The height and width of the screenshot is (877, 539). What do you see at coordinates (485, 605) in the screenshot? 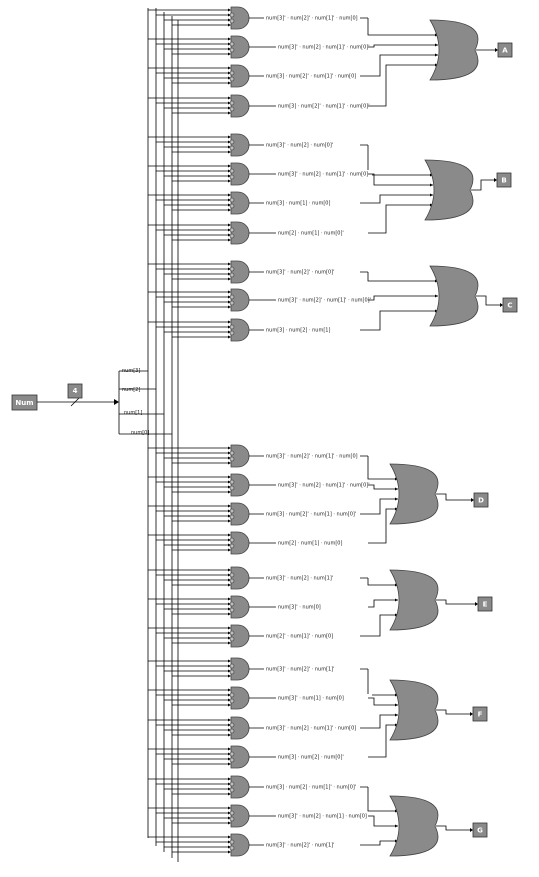
I see `output-label-e: E` at bounding box center [485, 605].